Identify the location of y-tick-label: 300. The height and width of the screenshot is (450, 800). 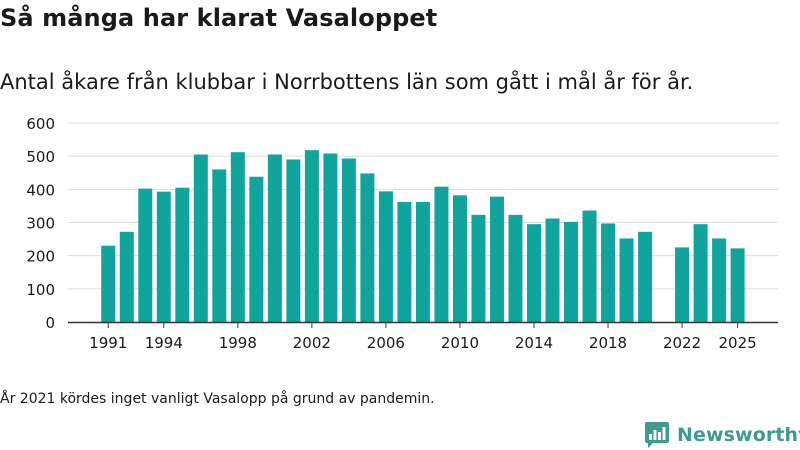
(40, 224).